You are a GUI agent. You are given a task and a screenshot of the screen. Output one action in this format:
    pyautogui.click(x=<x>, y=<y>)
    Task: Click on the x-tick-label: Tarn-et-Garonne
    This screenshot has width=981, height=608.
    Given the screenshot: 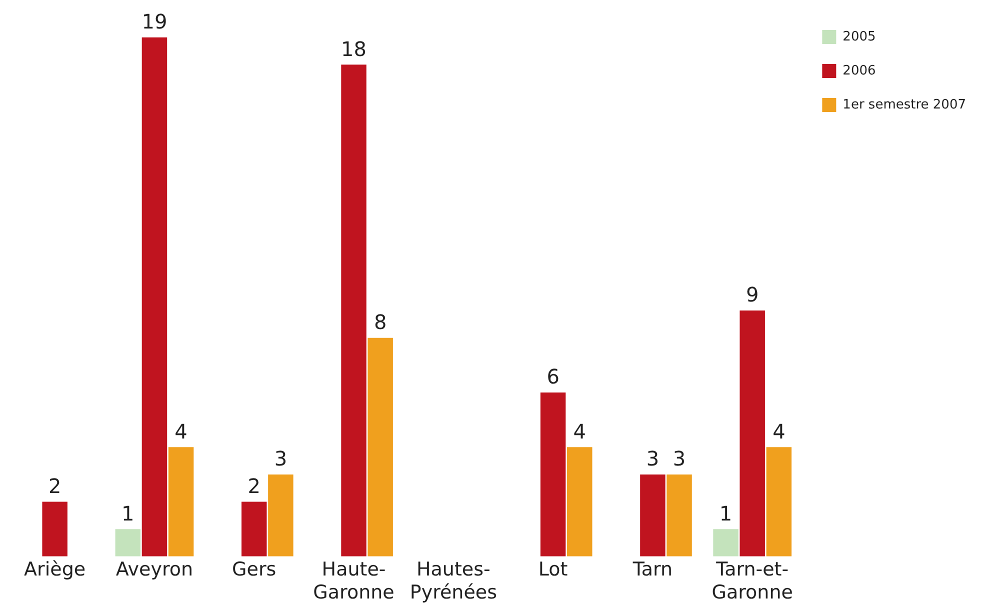 What is the action you would take?
    pyautogui.click(x=752, y=581)
    